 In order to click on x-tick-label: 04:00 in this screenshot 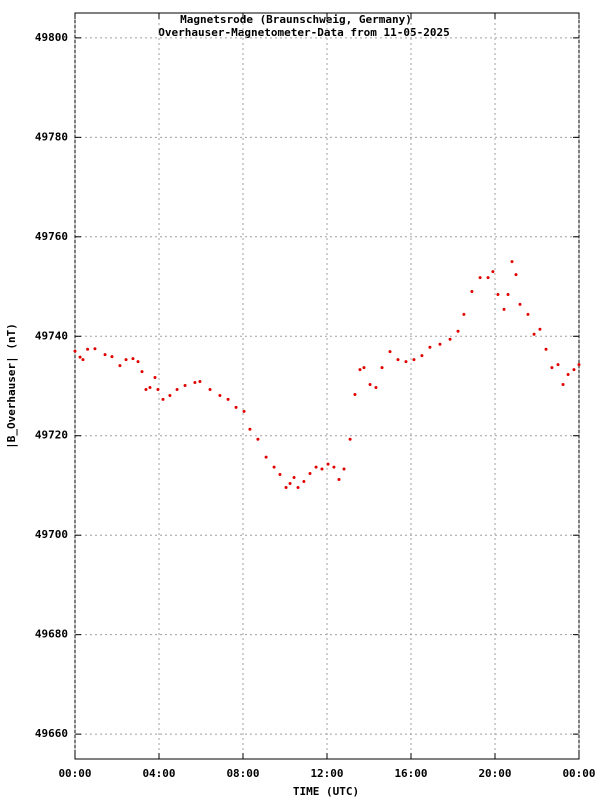, I will do `click(158, 773)`.